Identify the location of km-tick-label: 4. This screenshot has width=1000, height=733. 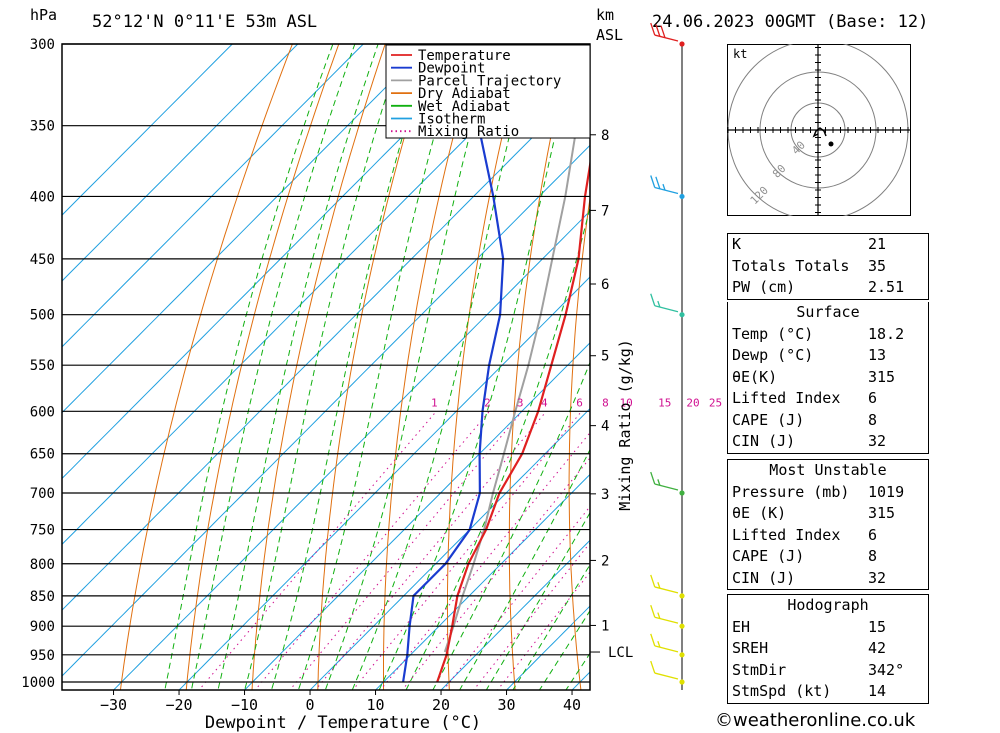
(605, 427).